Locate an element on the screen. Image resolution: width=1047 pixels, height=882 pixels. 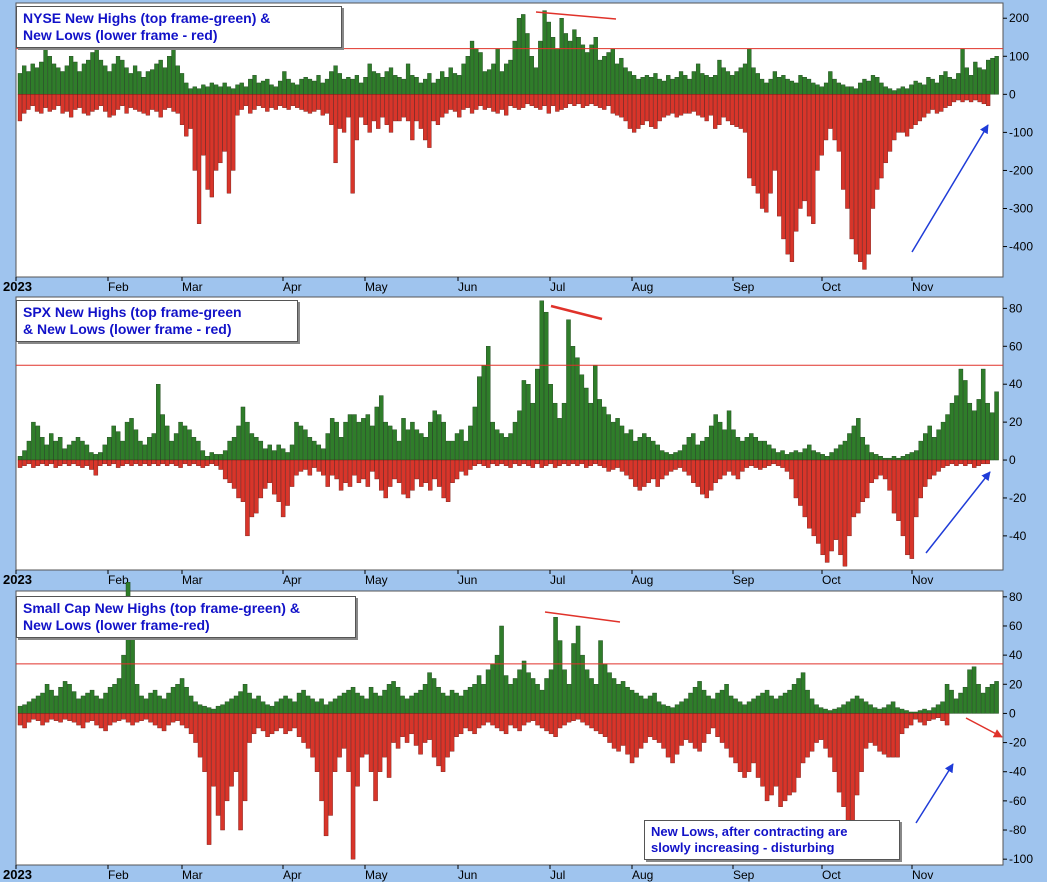
nyse-month-label: May is located at coordinates (376, 287).